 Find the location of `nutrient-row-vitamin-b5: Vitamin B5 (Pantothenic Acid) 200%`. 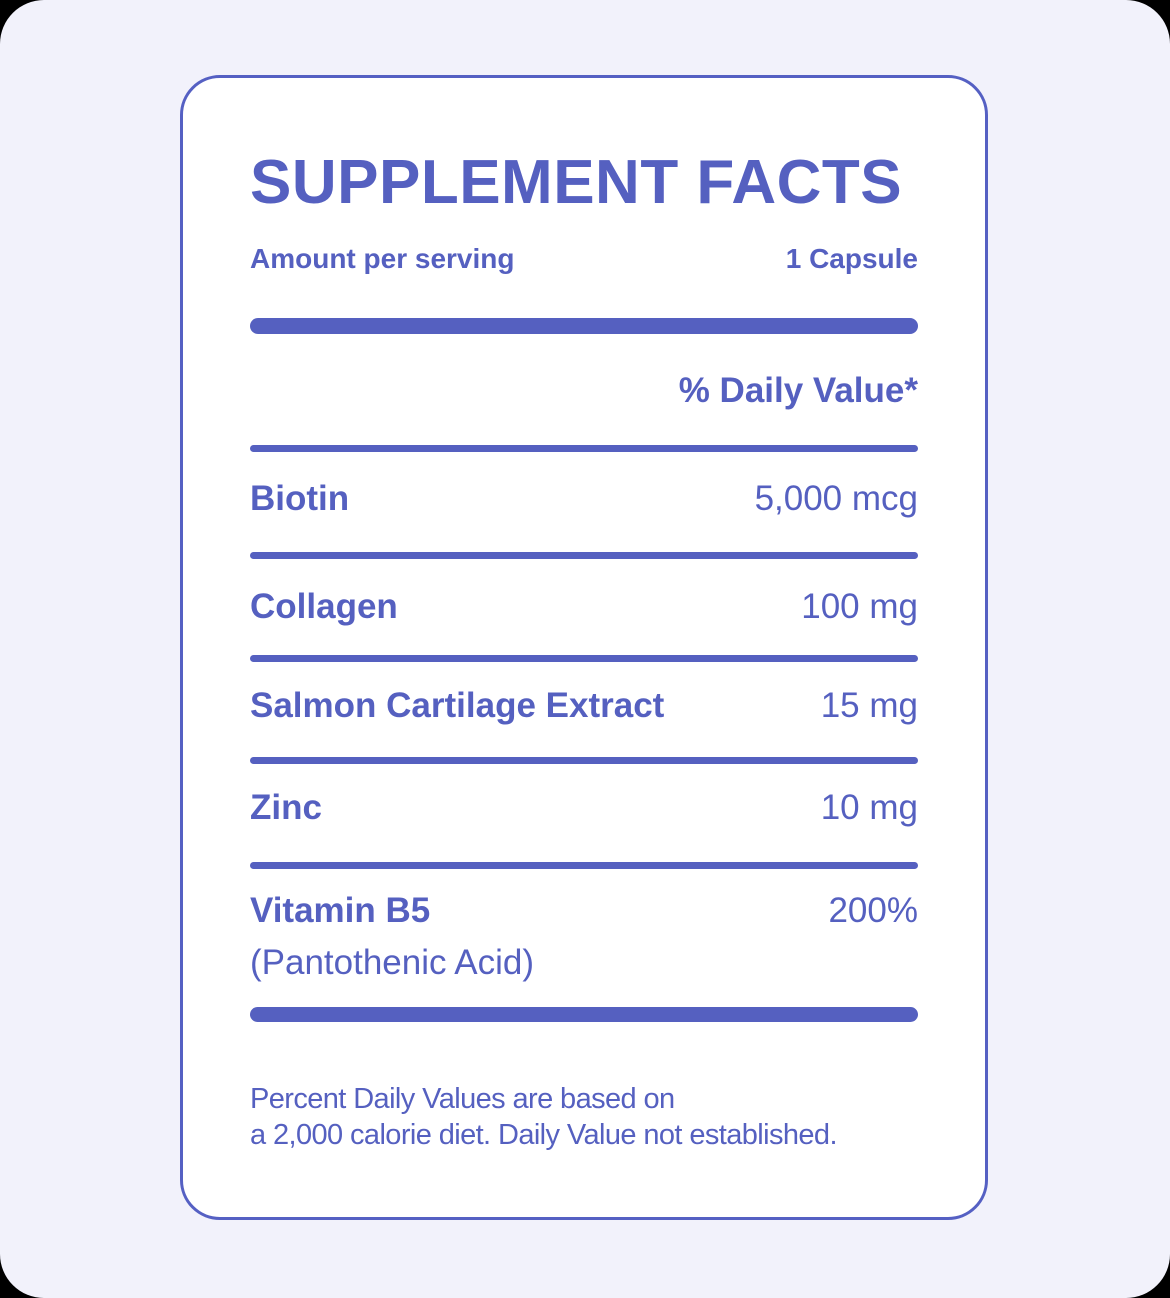

nutrient-row-vitamin-b5: Vitamin B5 (Pantothenic Acid) 200% is located at coordinates (584, 936).